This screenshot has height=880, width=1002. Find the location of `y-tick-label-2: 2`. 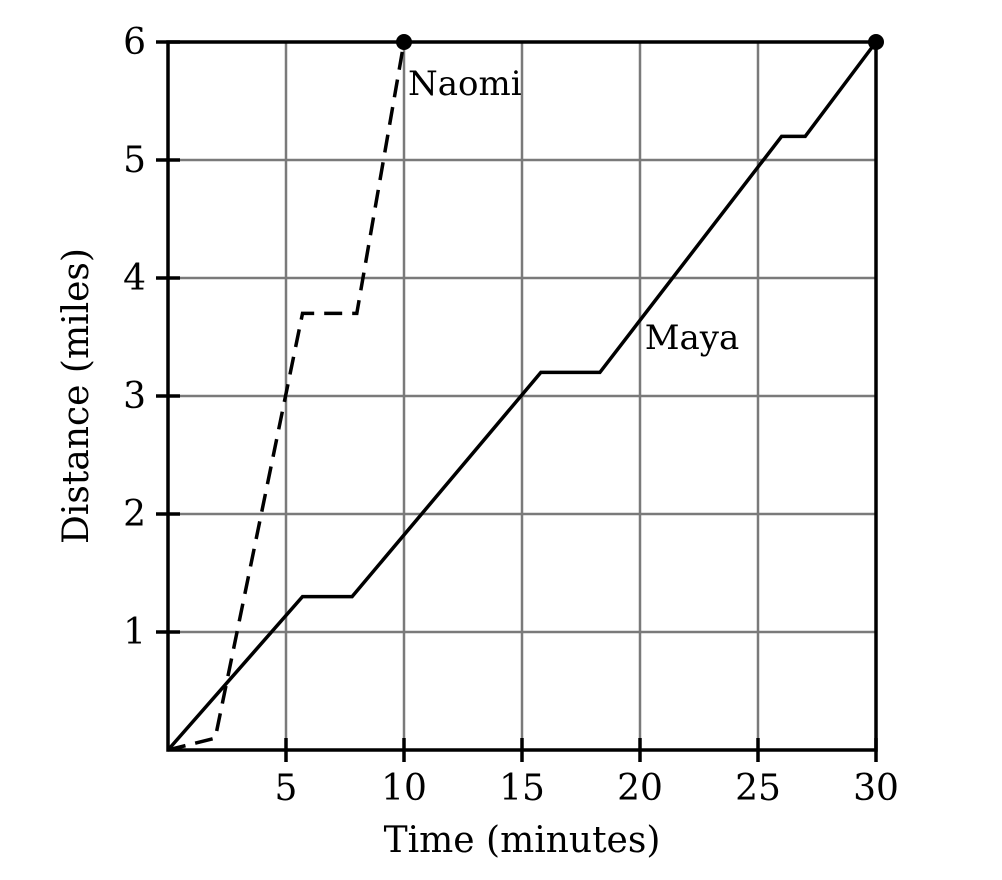

y-tick-label-2: 2 is located at coordinates (134, 514).